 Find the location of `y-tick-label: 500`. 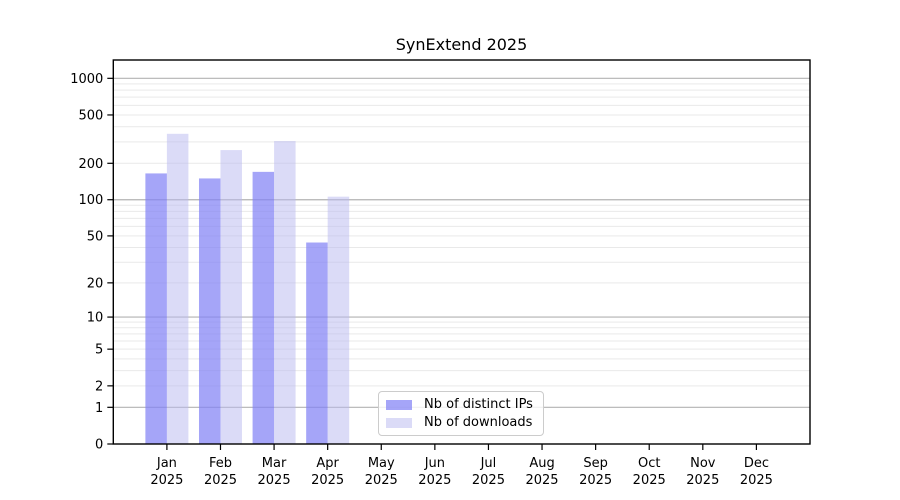

y-tick-label: 500 is located at coordinates (90, 115).